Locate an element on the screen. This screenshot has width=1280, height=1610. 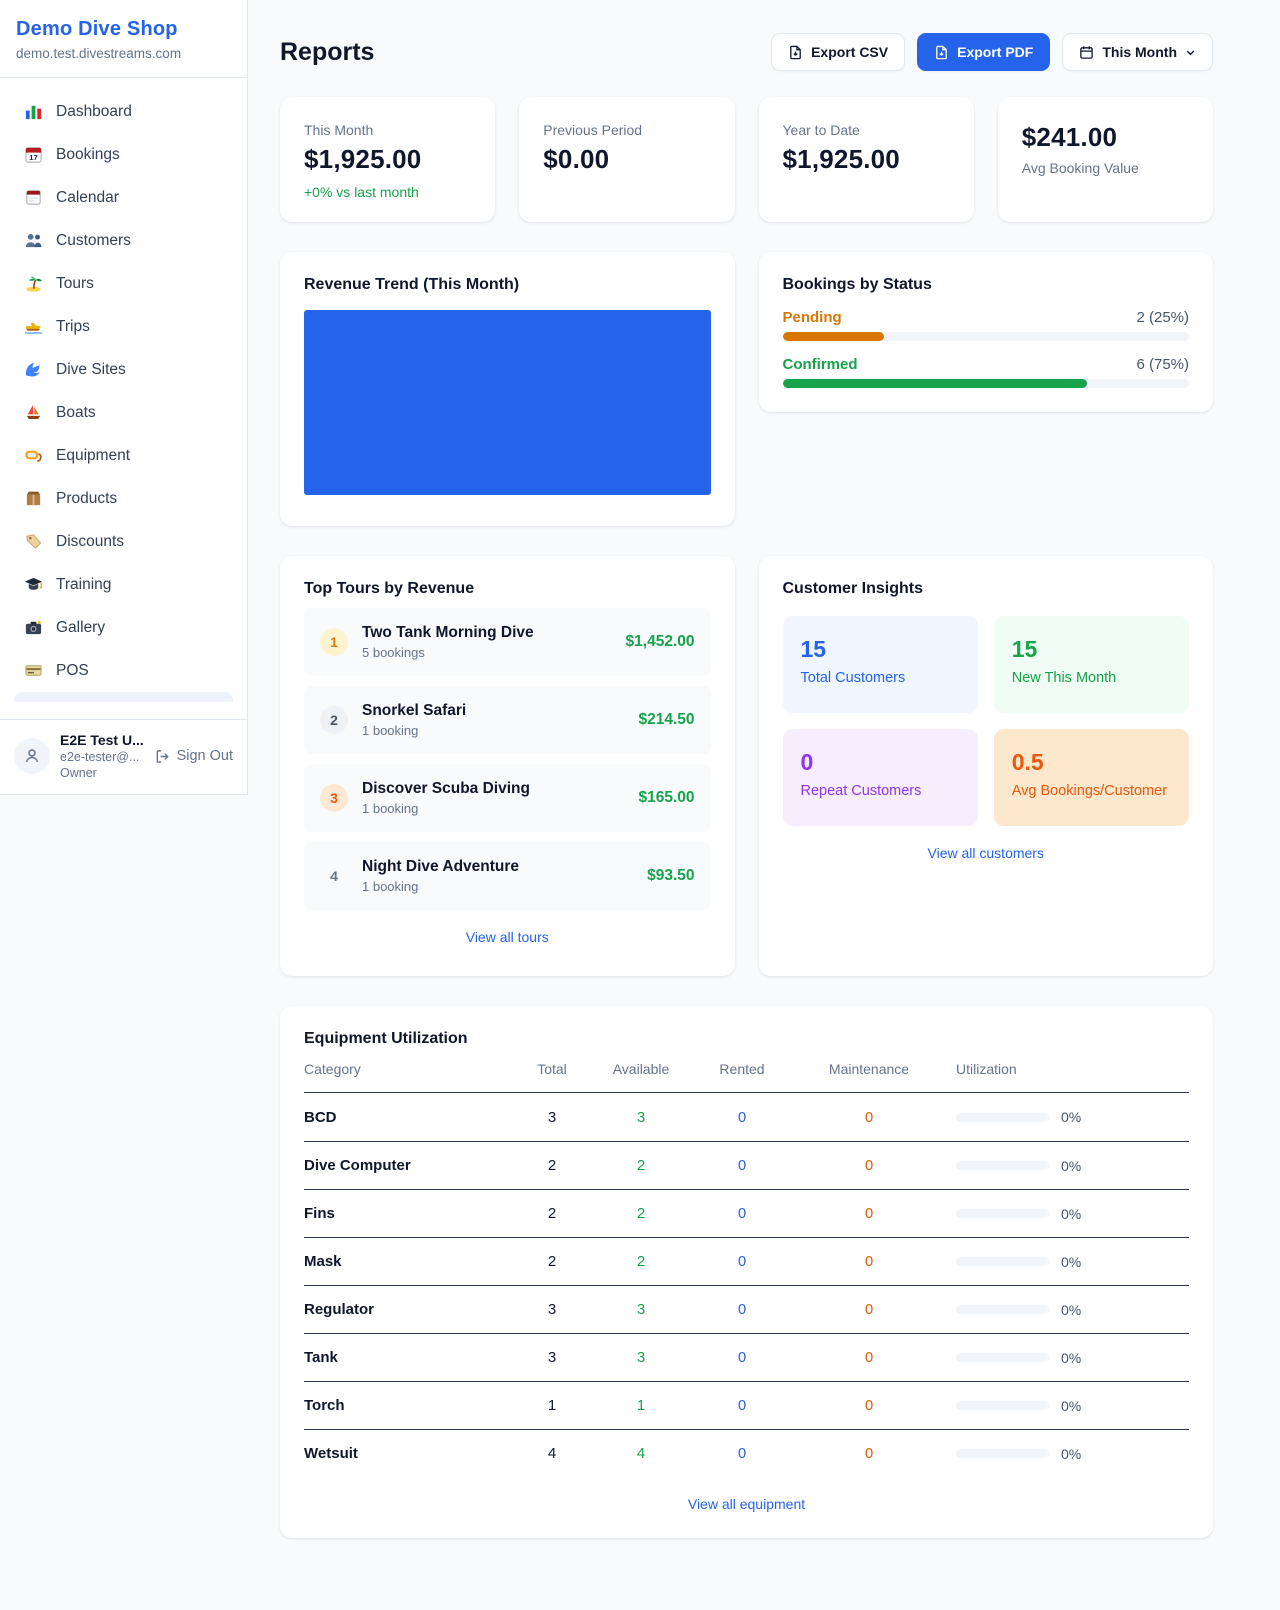
view-all-equipment-link: View all equipment is located at coordinates (746, 1504).